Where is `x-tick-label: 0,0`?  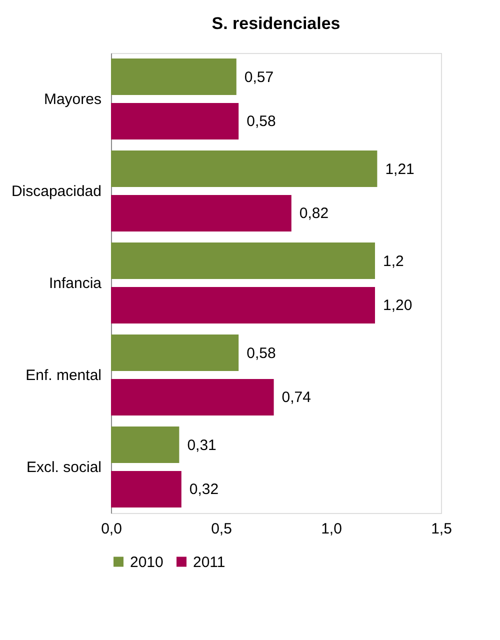 x-tick-label: 0,0 is located at coordinates (111, 529).